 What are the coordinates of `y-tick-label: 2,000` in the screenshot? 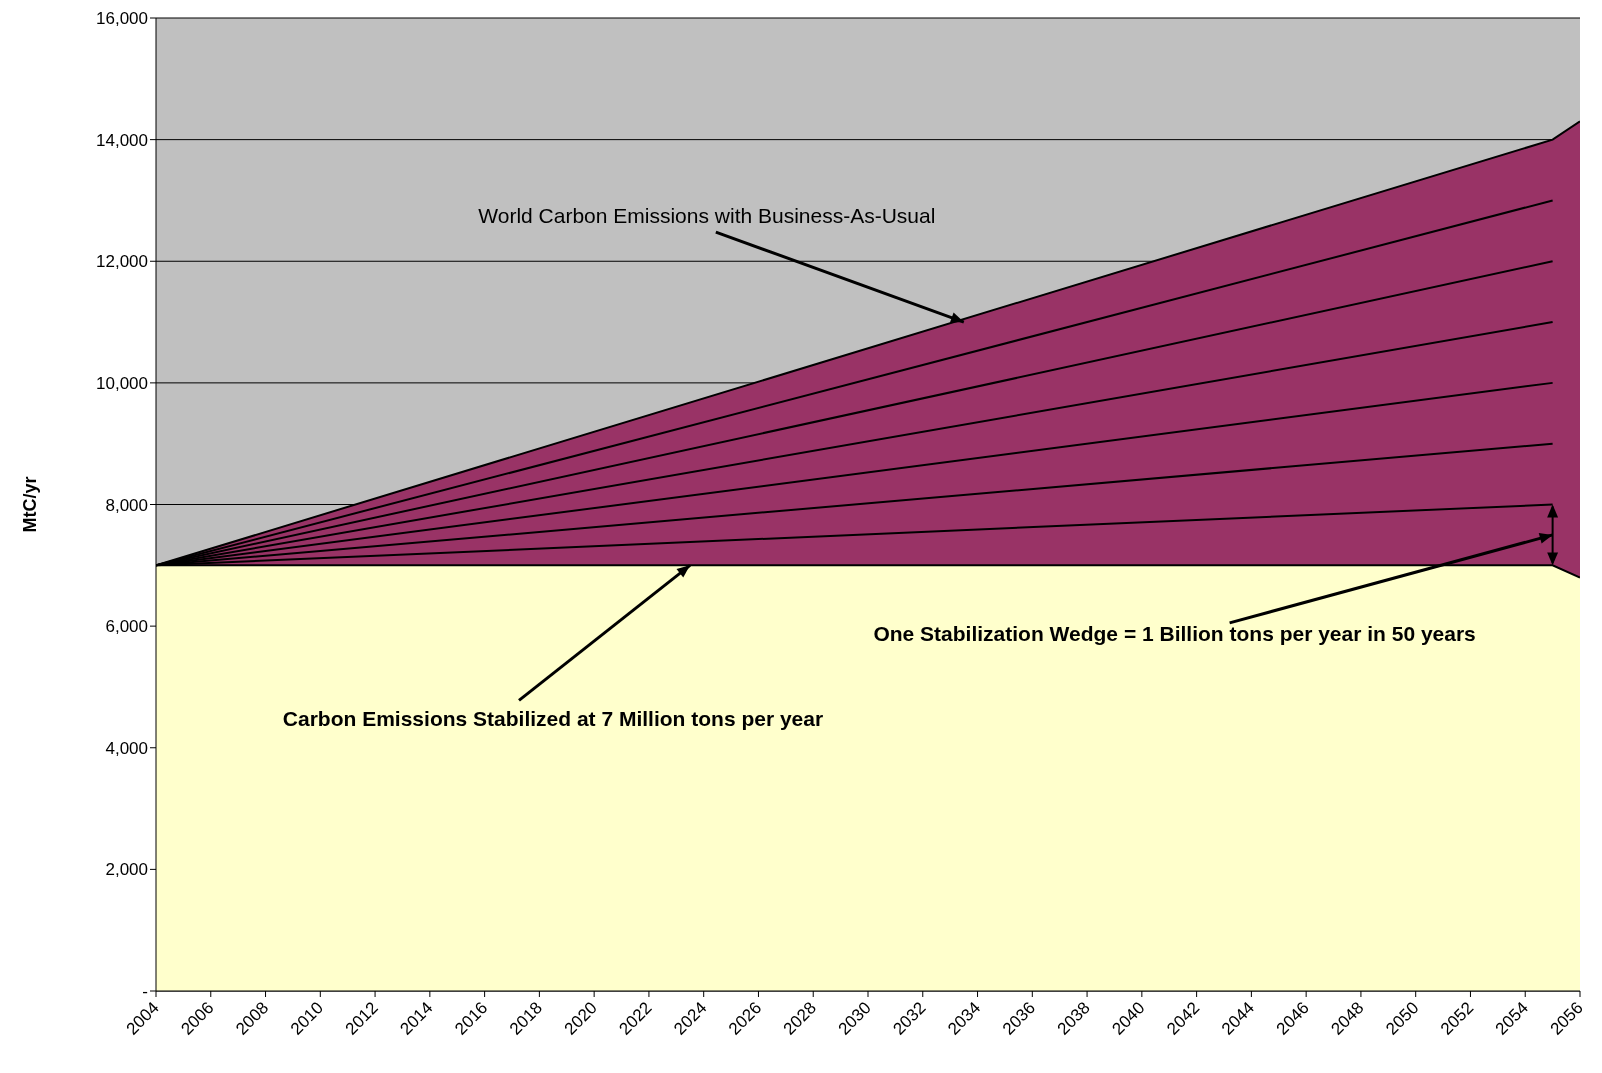 It's located at (126, 870).